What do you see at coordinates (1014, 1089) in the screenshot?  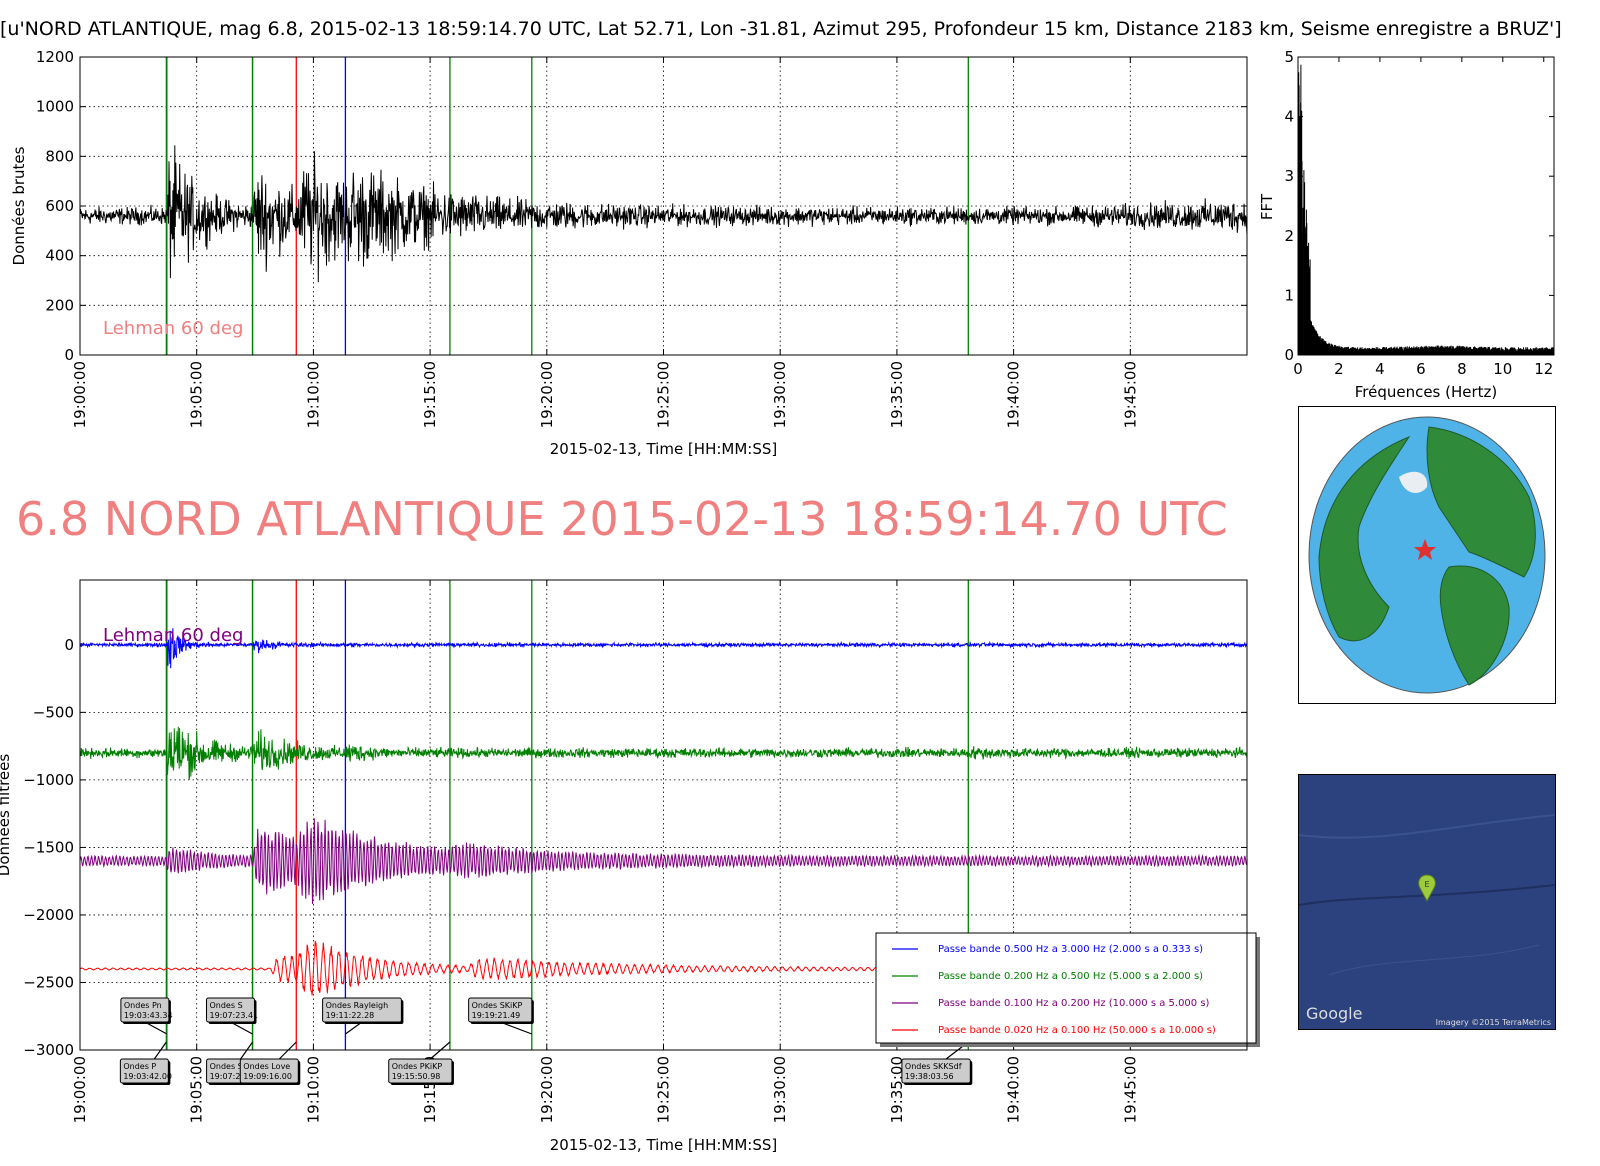 I see `filtered-xtick-label: 19:40:00` at bounding box center [1014, 1089].